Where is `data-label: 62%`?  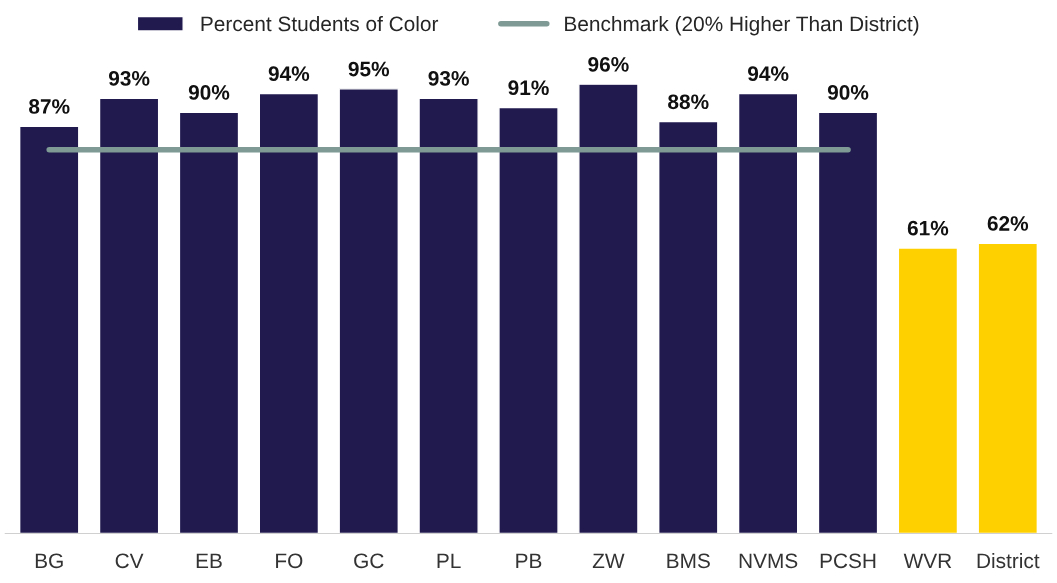 data-label: 62% is located at coordinates (1008, 223).